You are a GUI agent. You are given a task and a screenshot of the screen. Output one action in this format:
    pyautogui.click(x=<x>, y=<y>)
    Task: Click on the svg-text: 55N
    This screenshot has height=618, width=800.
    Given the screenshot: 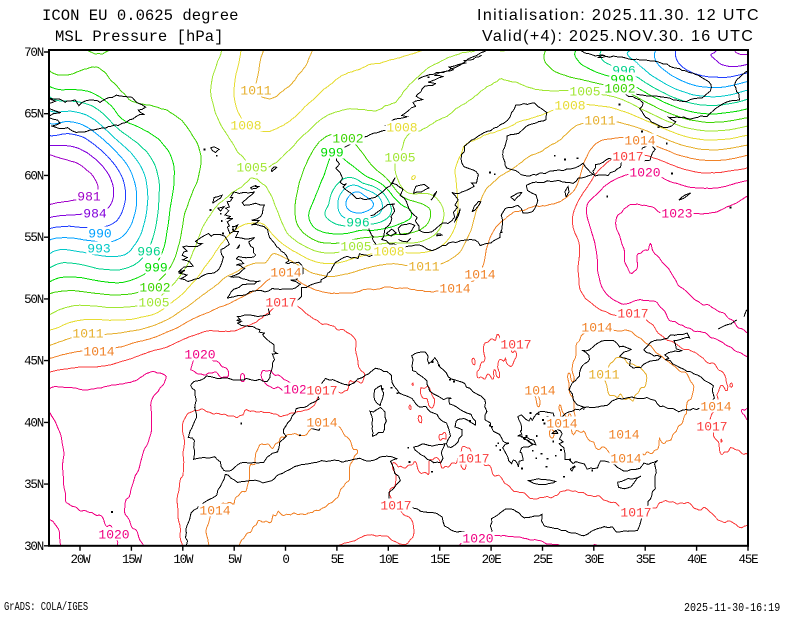 What is the action you would take?
    pyautogui.click(x=34, y=238)
    